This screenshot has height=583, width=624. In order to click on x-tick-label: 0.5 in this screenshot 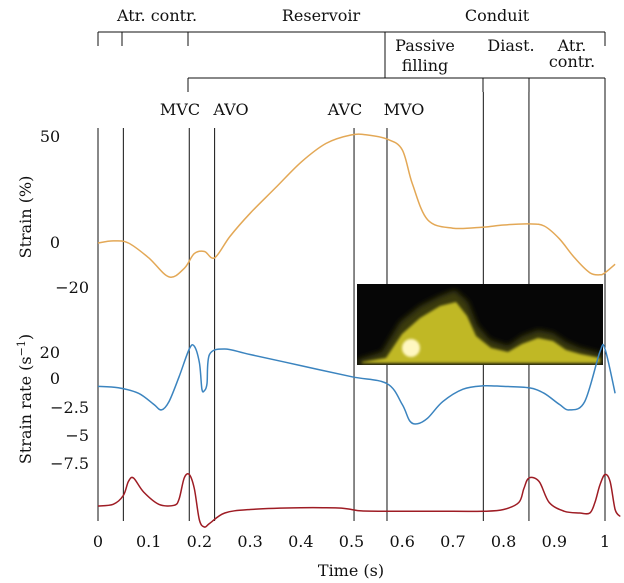, I will do `click(351, 541)`.